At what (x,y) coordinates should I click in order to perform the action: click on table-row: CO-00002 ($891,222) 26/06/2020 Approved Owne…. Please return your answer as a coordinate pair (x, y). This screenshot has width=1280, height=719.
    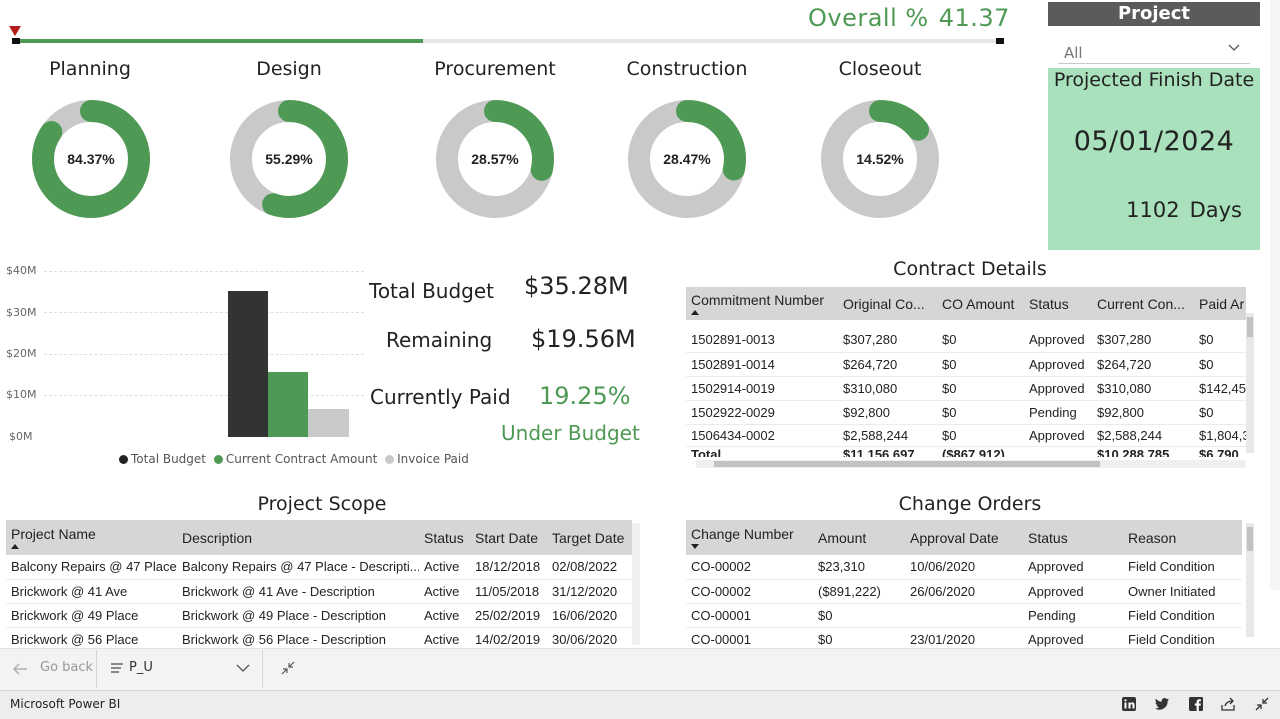
    Looking at the image, I should click on (964, 591).